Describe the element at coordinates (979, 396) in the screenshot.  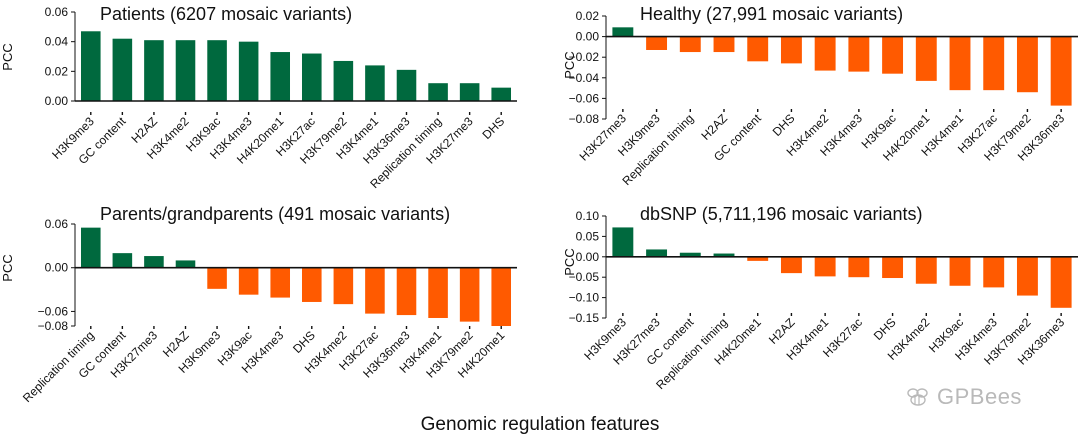
I see `watermark-text: GPBees` at that location.